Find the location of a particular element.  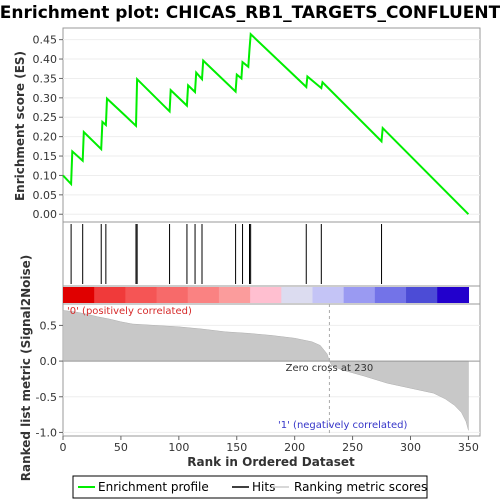

negative-correlation-label: '1' (negatively correlated) is located at coordinates (342, 425).